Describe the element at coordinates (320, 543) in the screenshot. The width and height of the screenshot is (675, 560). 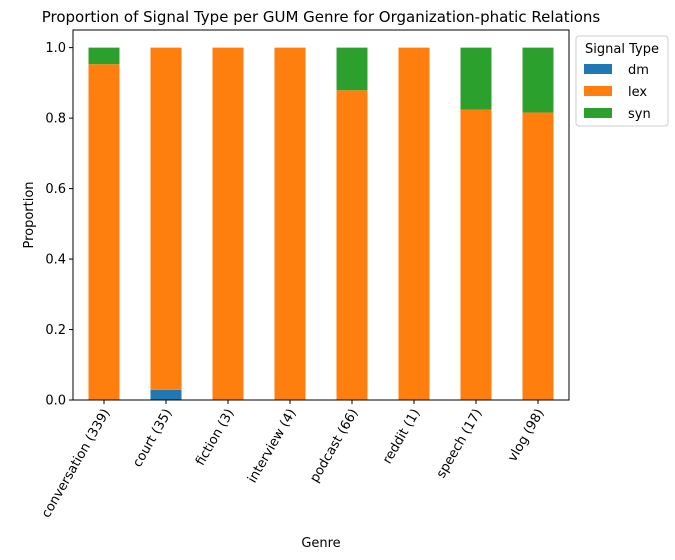
I see `x-axis-label: Genre` at that location.